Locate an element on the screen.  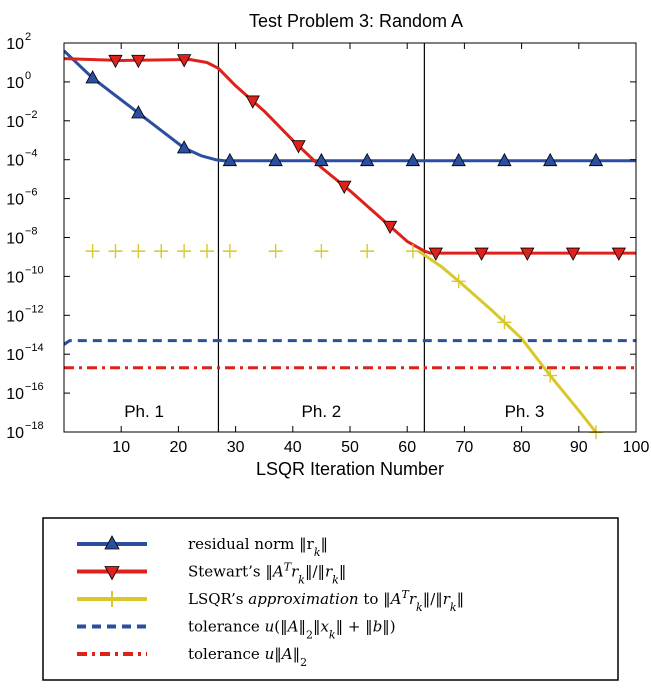
y-tick-exponent: −2 is located at coordinates (31, 115).